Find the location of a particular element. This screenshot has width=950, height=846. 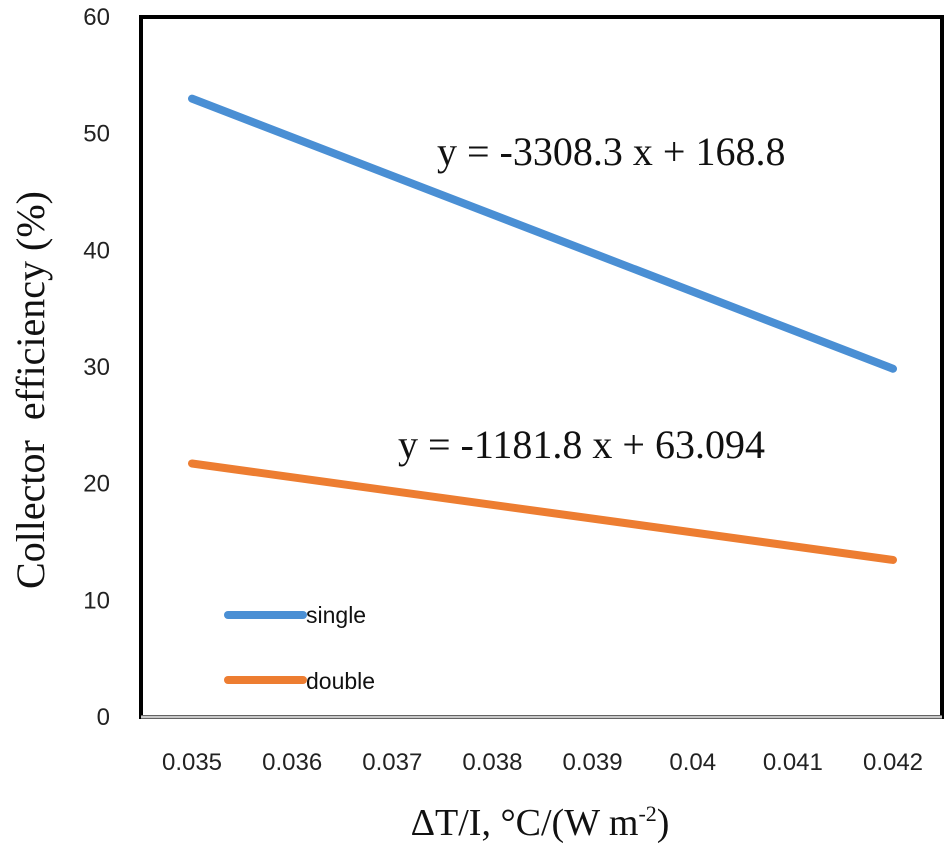

y-axis-label: Collector efficiency (%) is located at coordinates (30, 390).